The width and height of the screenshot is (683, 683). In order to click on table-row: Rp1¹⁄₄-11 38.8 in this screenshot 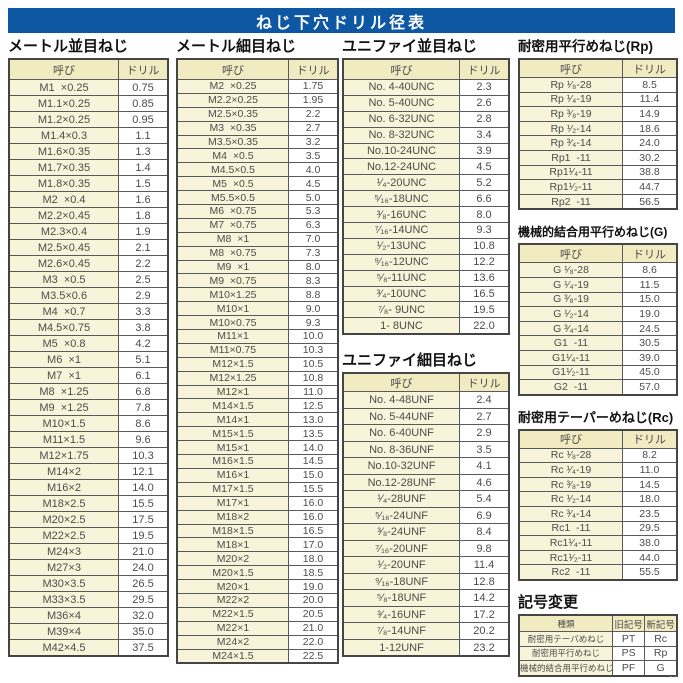, I will do `click(598, 172)`.